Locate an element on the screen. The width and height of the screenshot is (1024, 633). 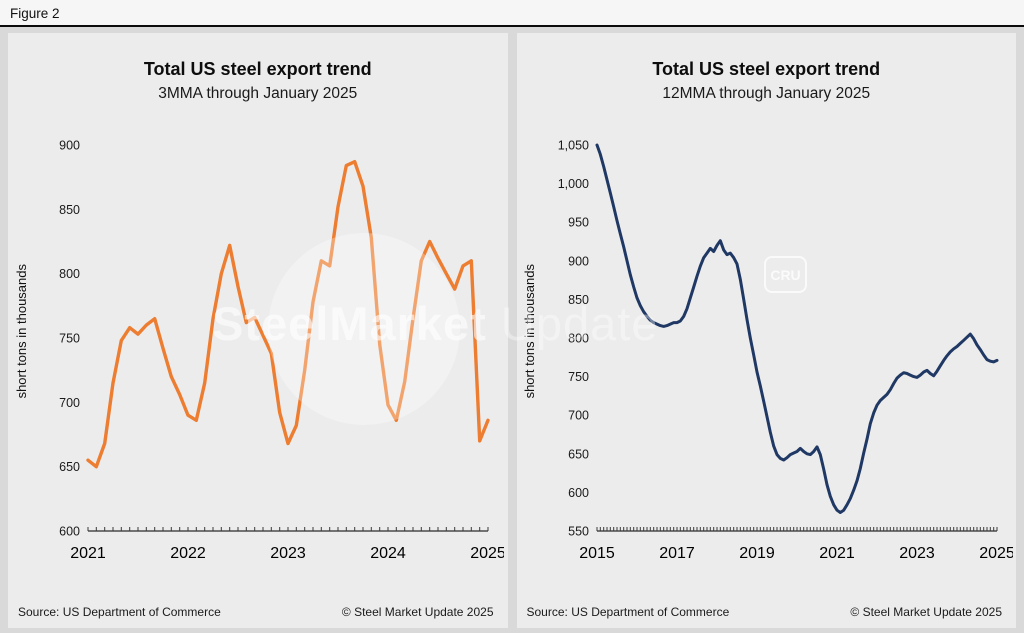
chart-title-3mma: Total US steel export trend is located at coordinates (257, 69).